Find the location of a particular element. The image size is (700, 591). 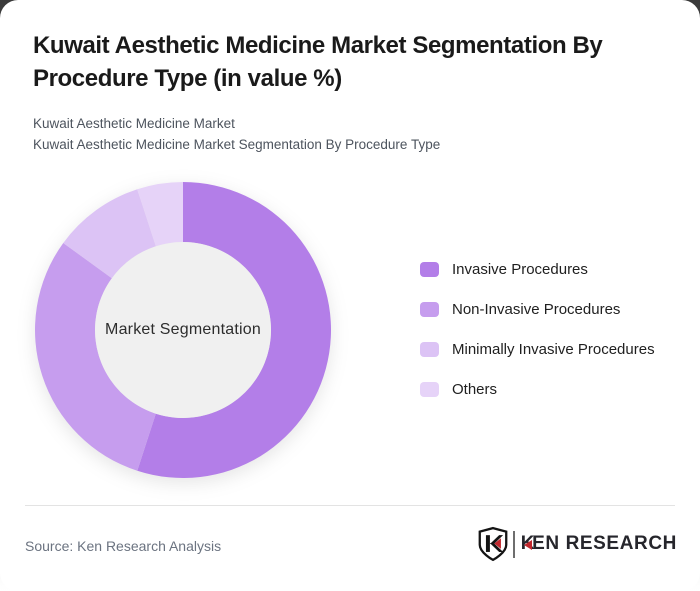

donut-center-circle is located at coordinates (183, 330).